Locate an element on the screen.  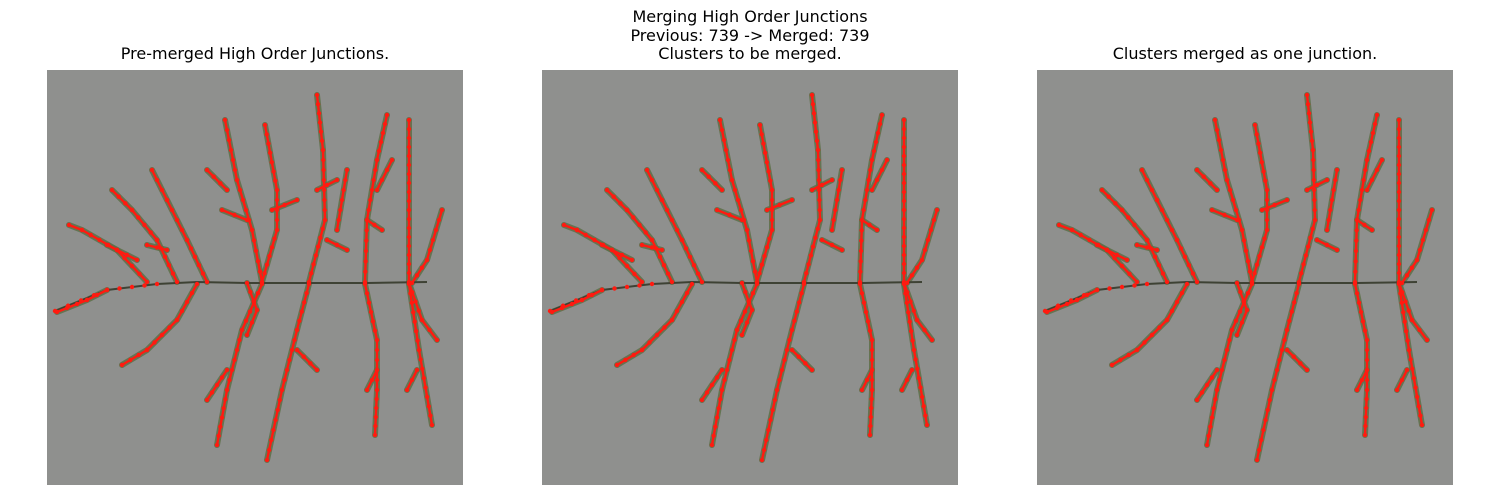
panel-2-title: Clusters to be merged. is located at coordinates (750, 53).